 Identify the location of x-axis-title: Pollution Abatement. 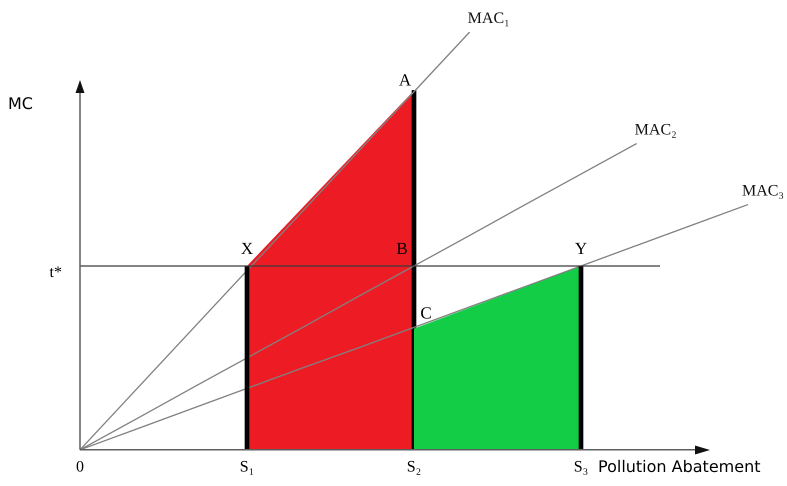
(679, 466).